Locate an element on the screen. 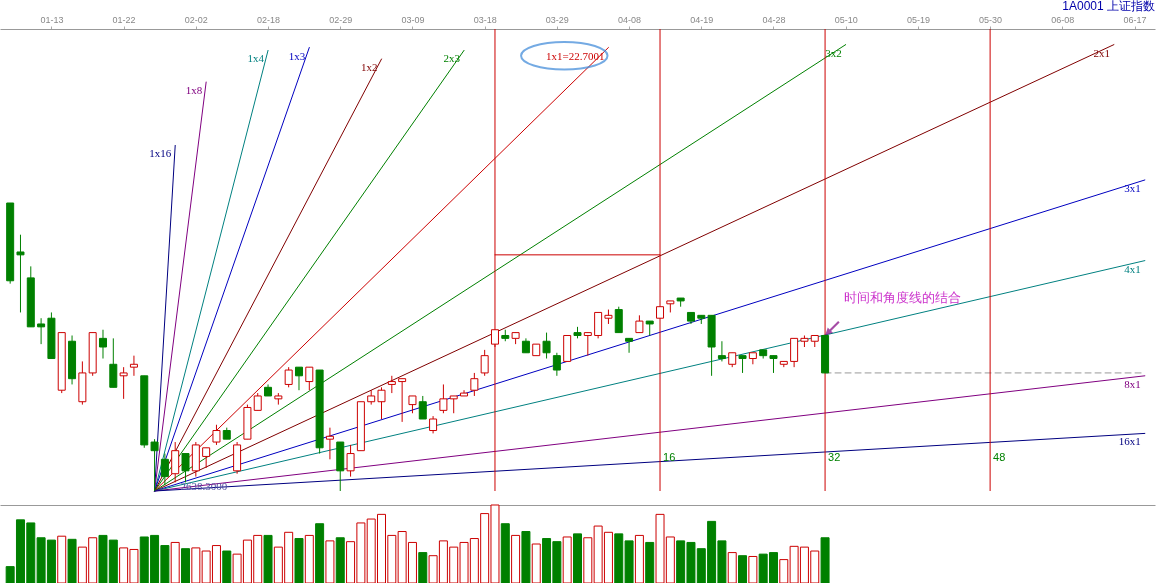  series-label: 3x1 is located at coordinates (1132, 187).